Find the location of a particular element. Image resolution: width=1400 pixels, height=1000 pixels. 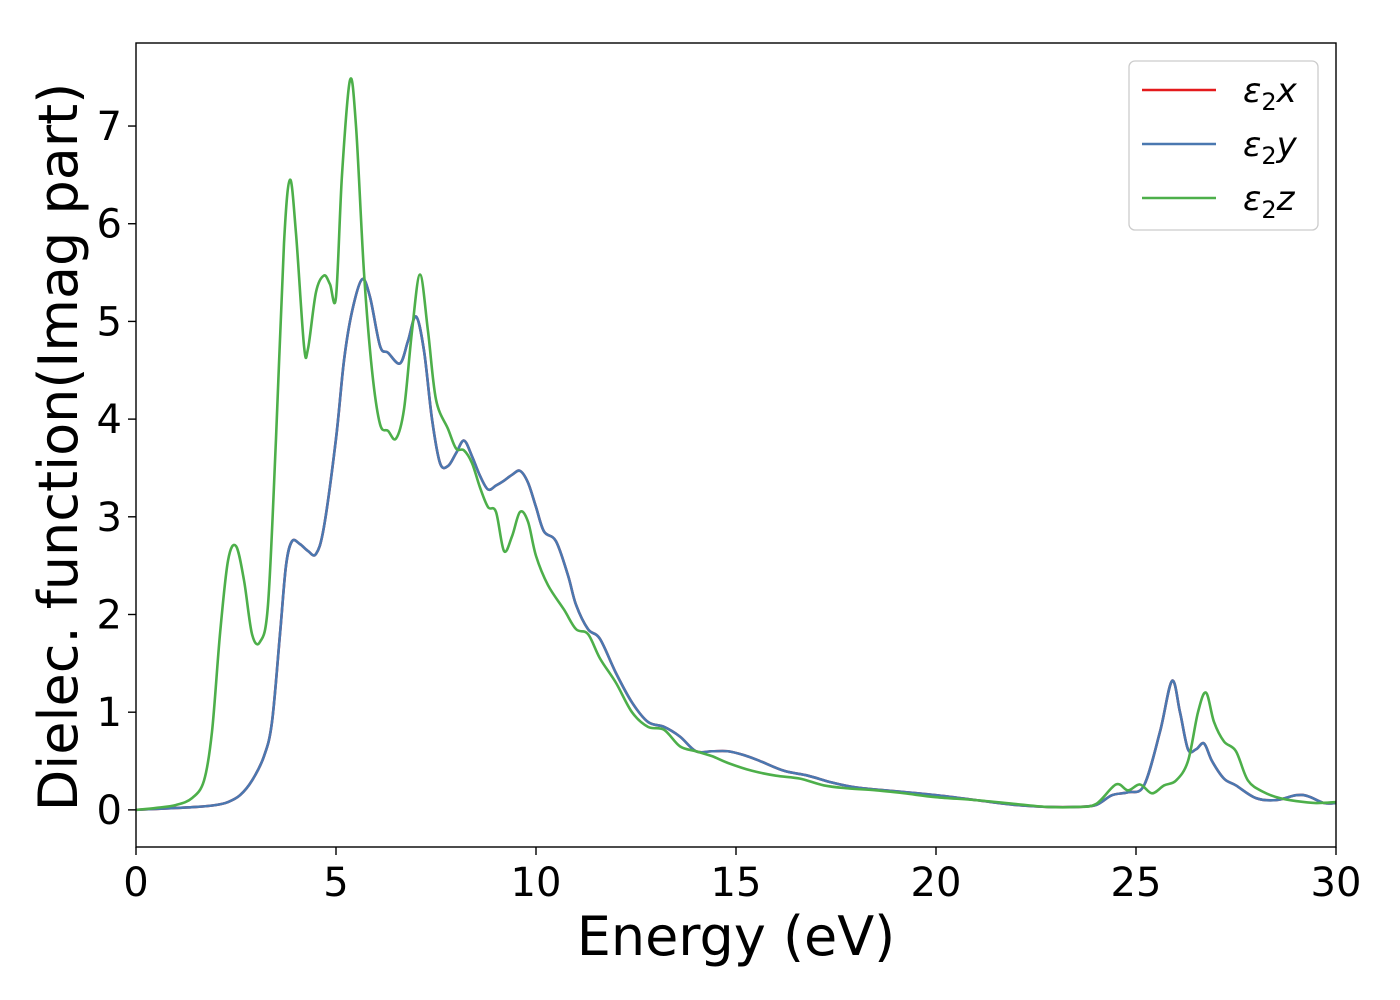

legend-label-x: ε2x is located at coordinates (1270, 93).